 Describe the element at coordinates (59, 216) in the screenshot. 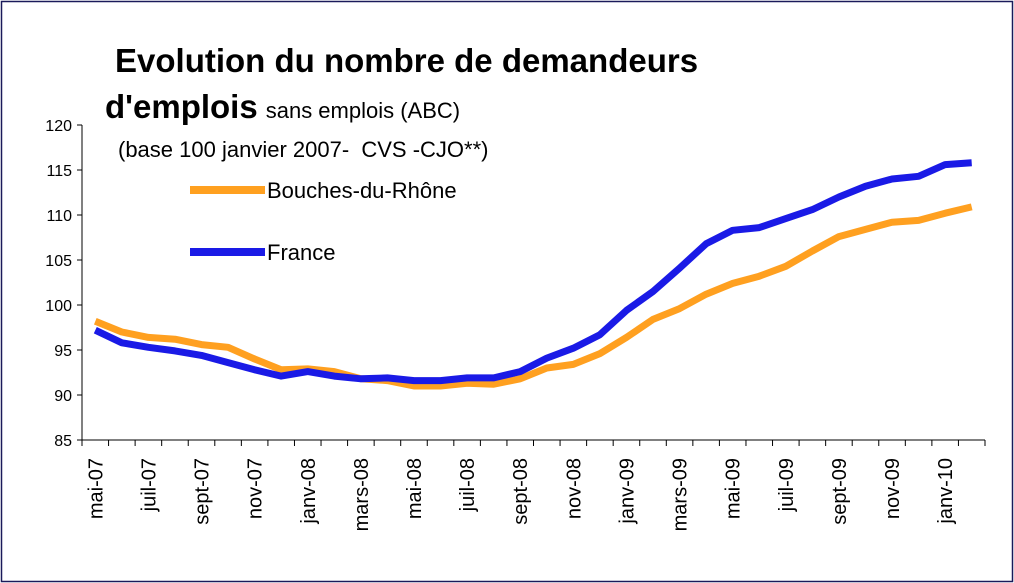

I see `y-tick-label: 110` at that location.